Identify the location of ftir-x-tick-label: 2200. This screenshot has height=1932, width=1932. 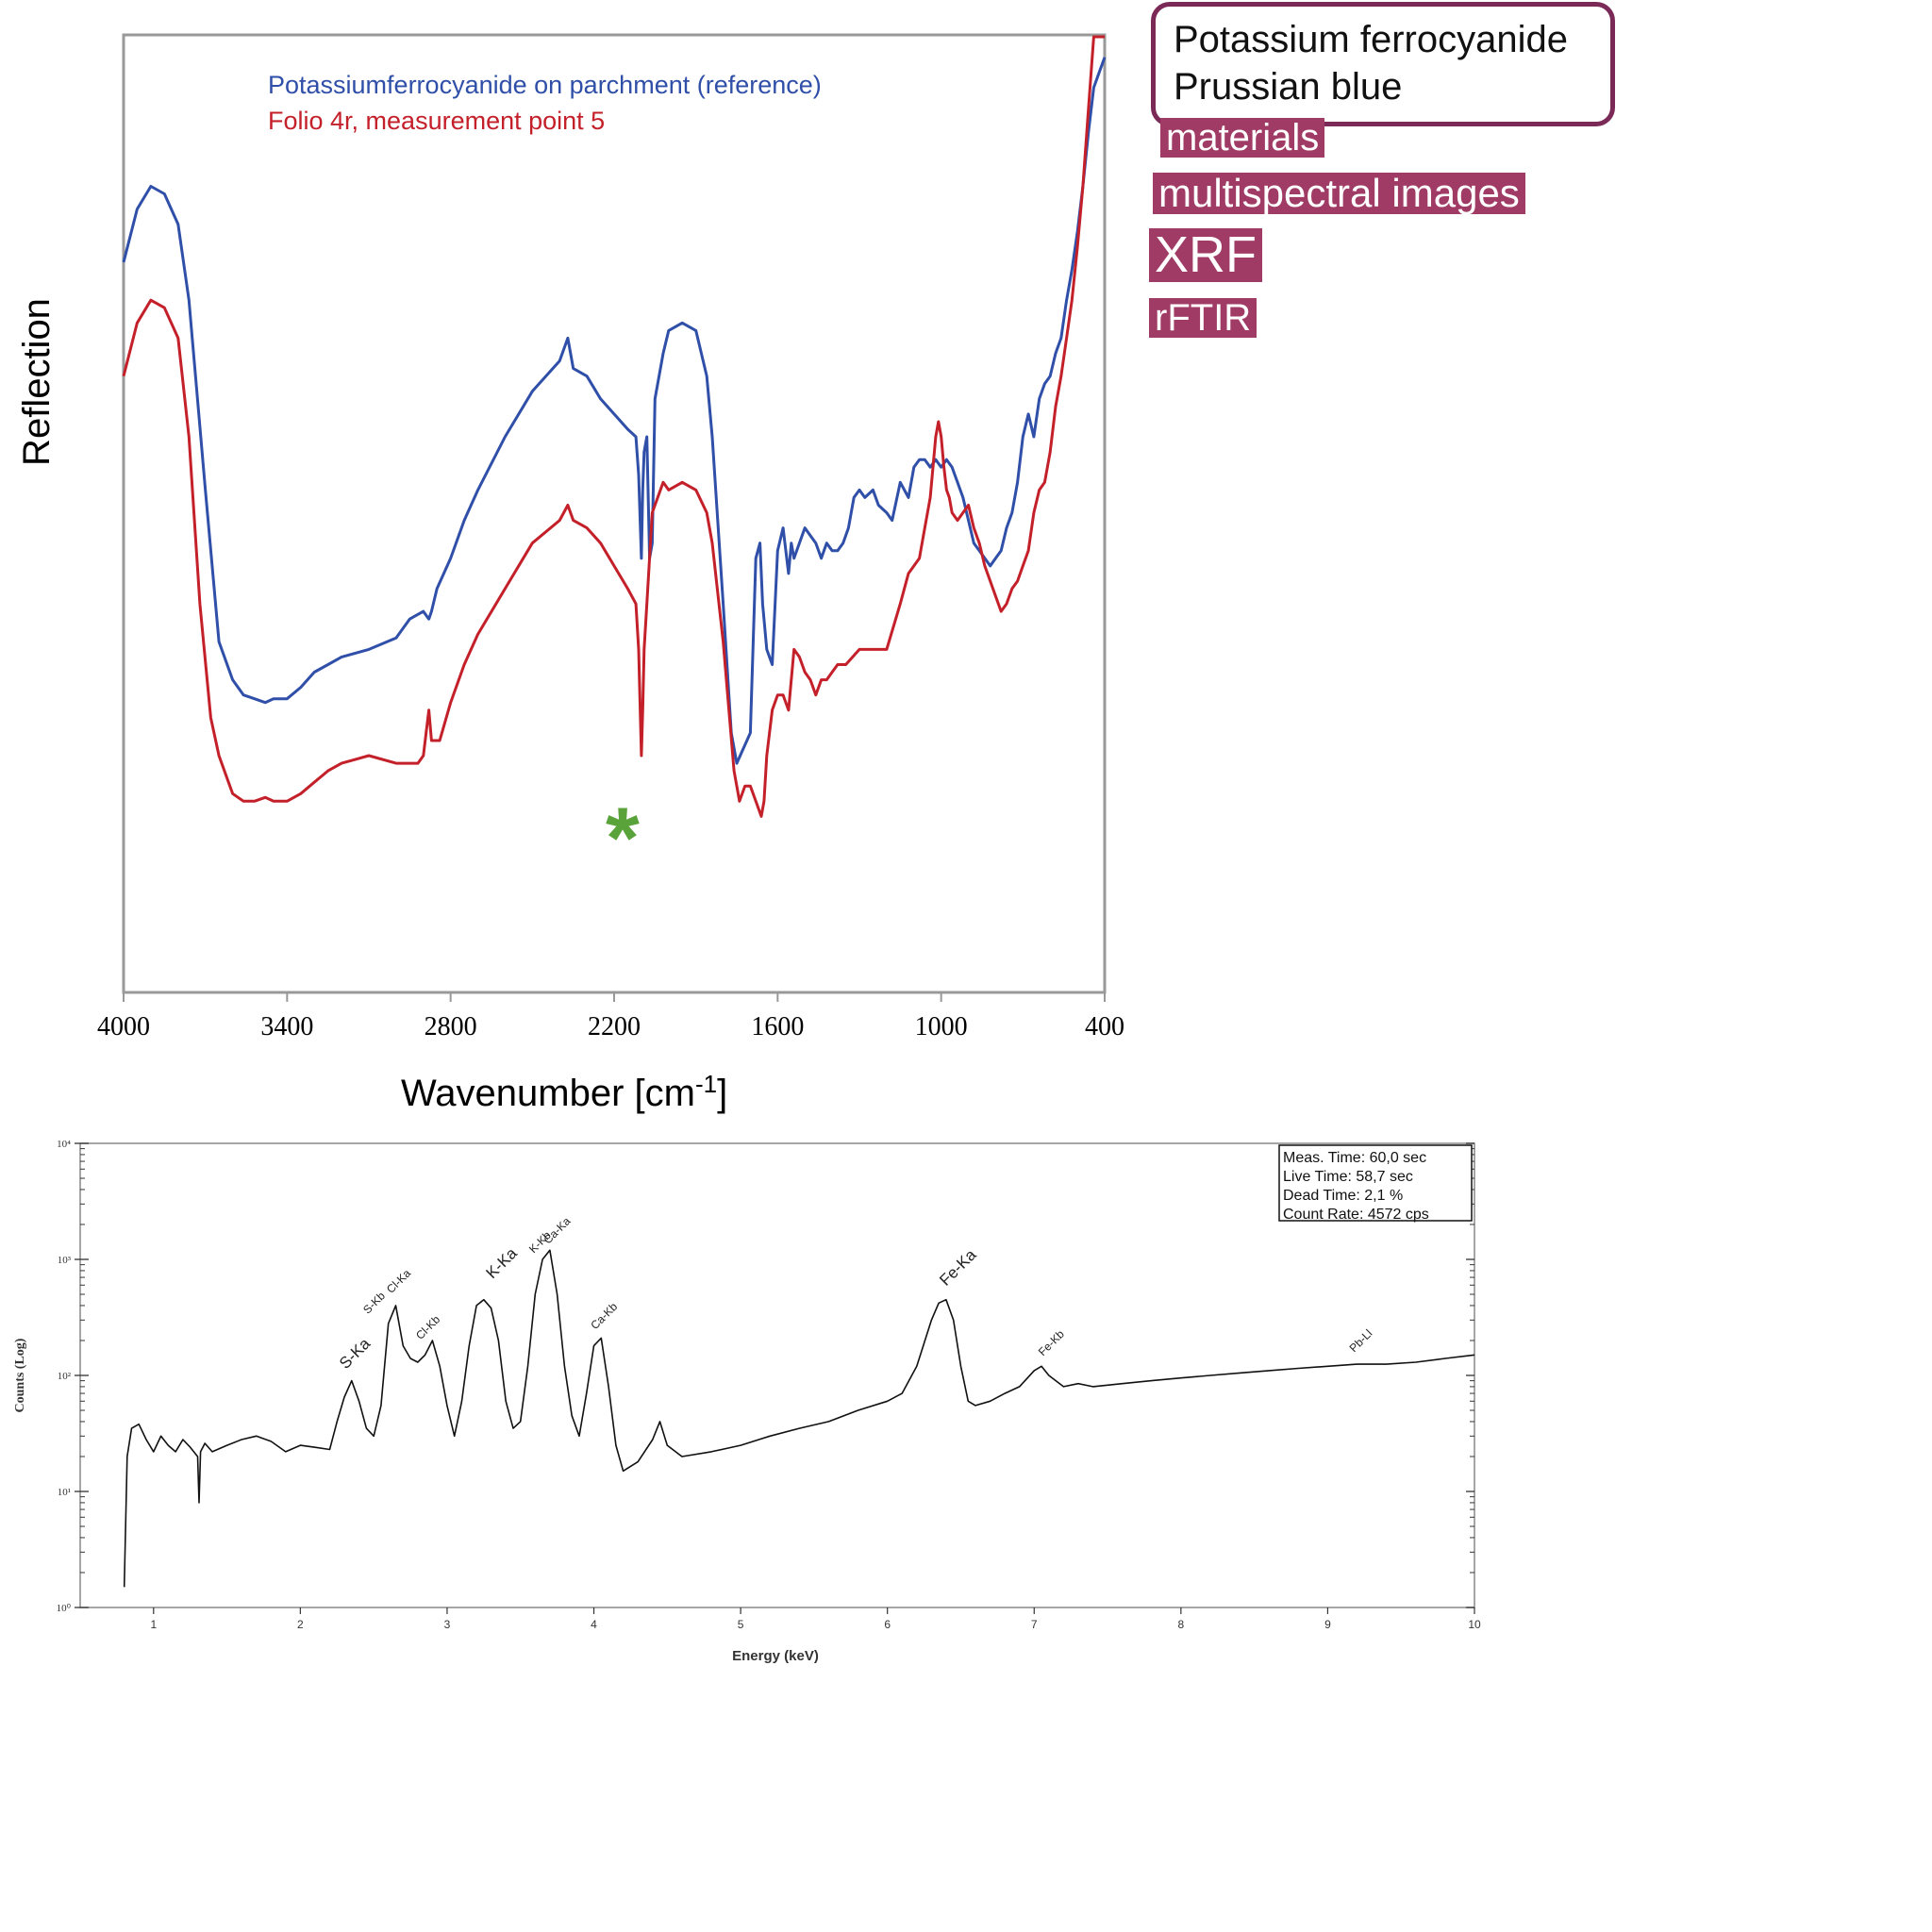
(615, 1027).